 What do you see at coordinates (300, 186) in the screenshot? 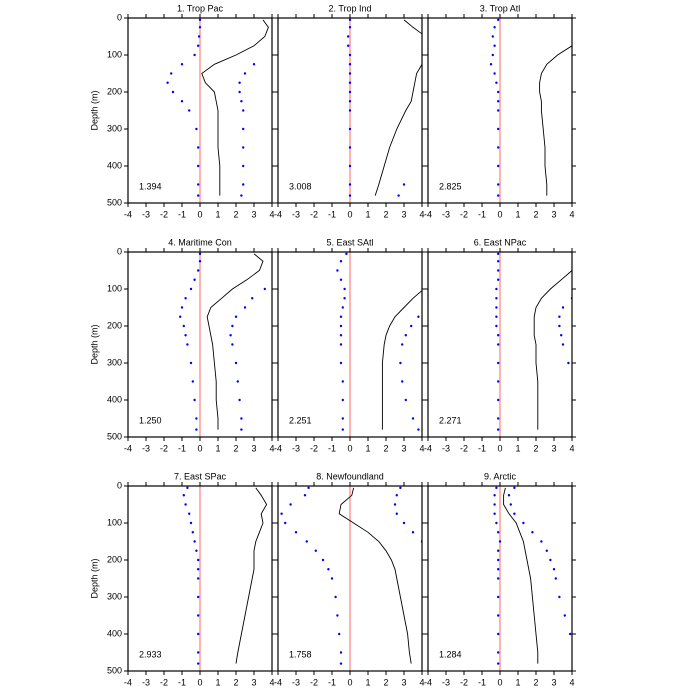
I see `annotation: 3.008` at bounding box center [300, 186].